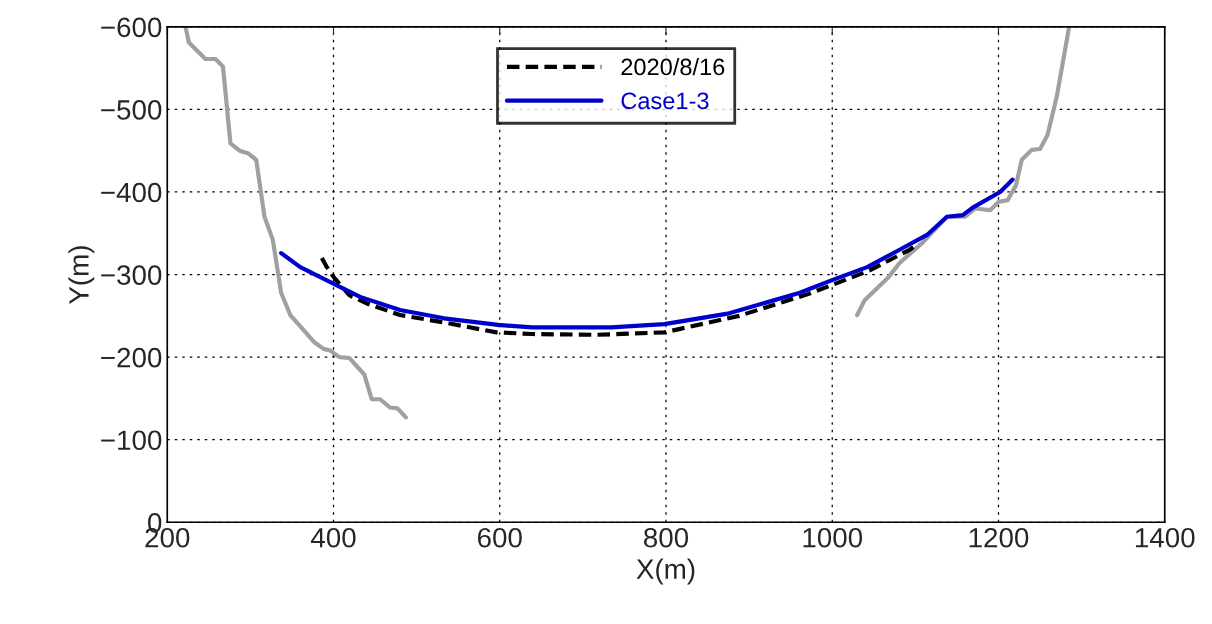 This screenshot has height=624, width=1212. Describe the element at coordinates (131, 192) in the screenshot. I see `y-tick-label: −400` at that location.